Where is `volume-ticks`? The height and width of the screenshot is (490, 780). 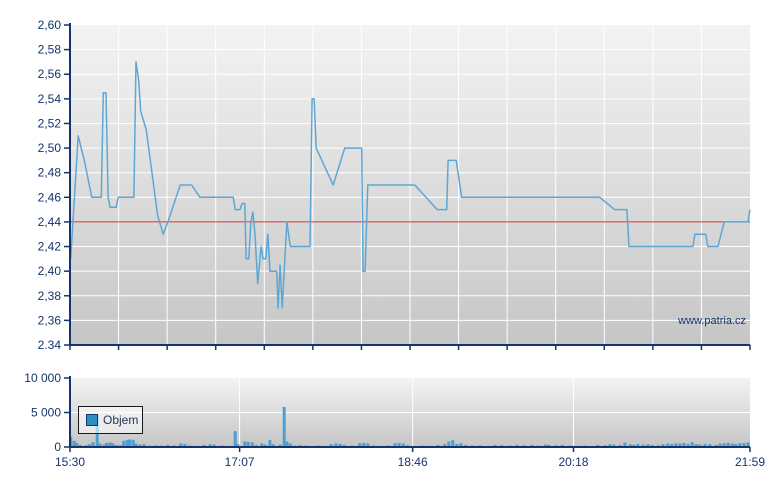
volume-ticks is located at coordinates (407, 414).